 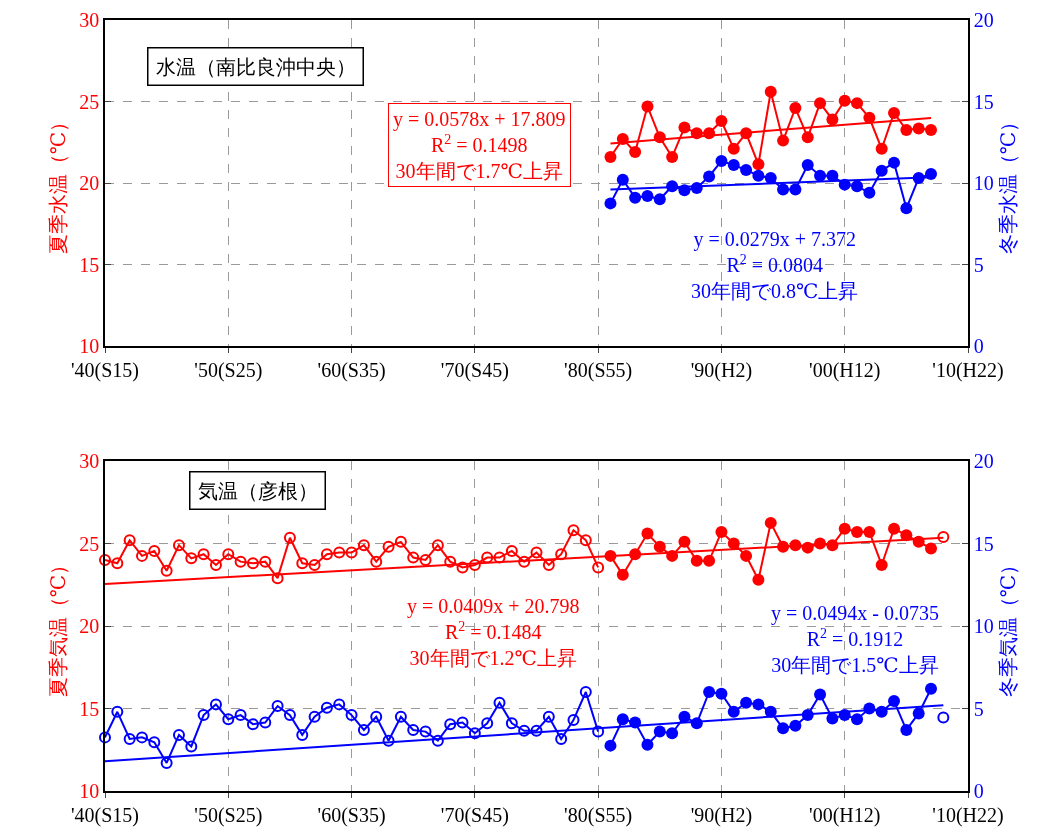 I want to click on y-tick-label: 30, so click(x=89, y=20).